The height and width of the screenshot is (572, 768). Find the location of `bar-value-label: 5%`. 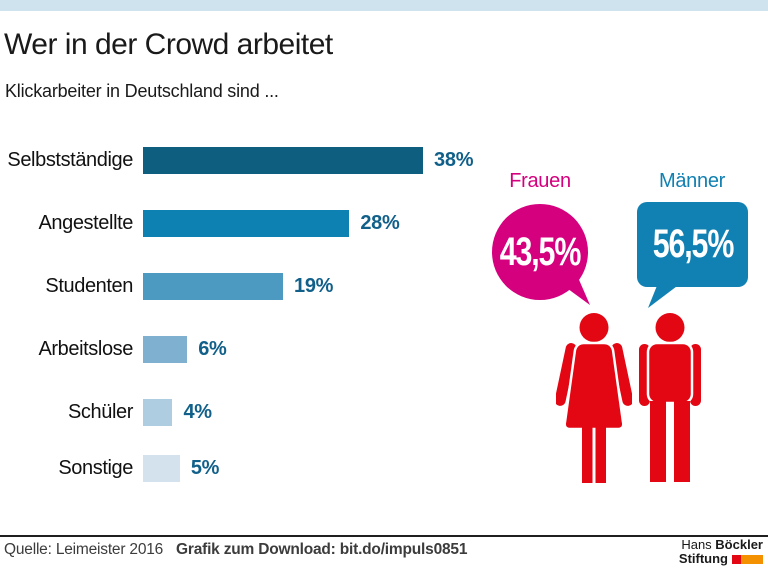

bar-value-label: 5% is located at coordinates (205, 468).